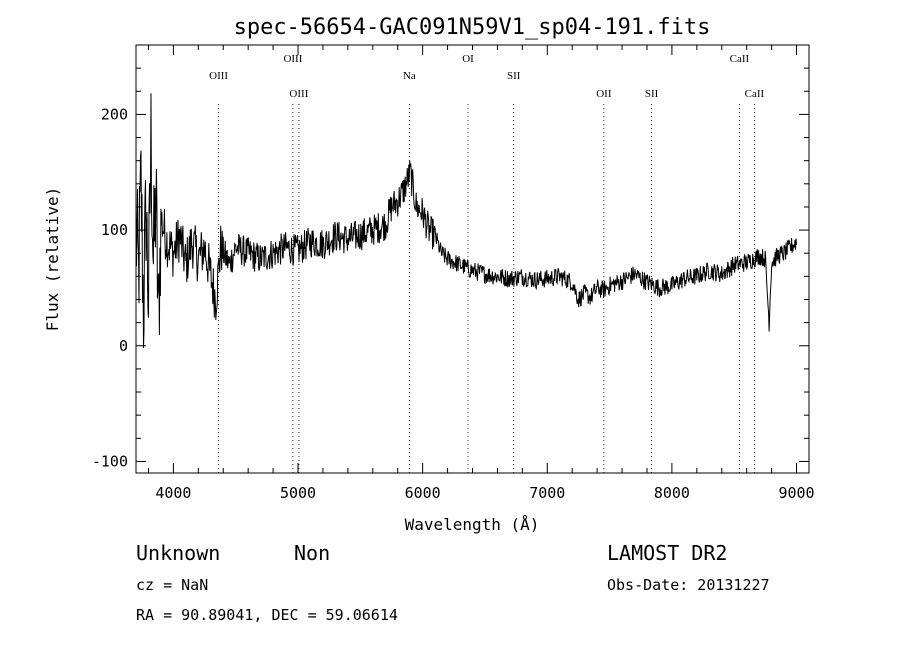 The image size is (900, 650). I want to click on spectral-line-label: Na, so click(409, 76).